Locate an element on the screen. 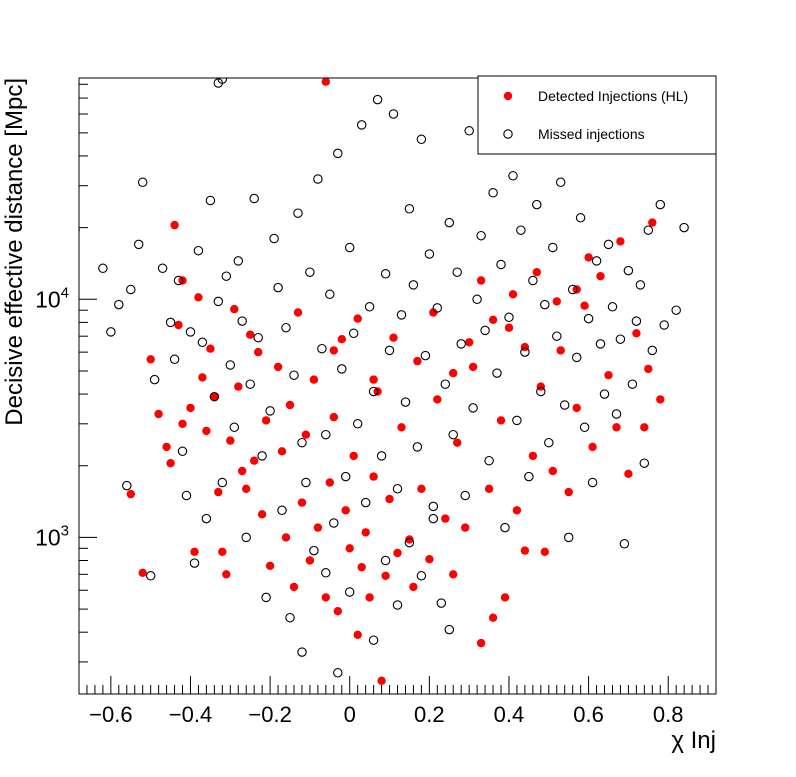 This screenshot has width=796, height=777. x-tick-label: 0.4 is located at coordinates (509, 714).